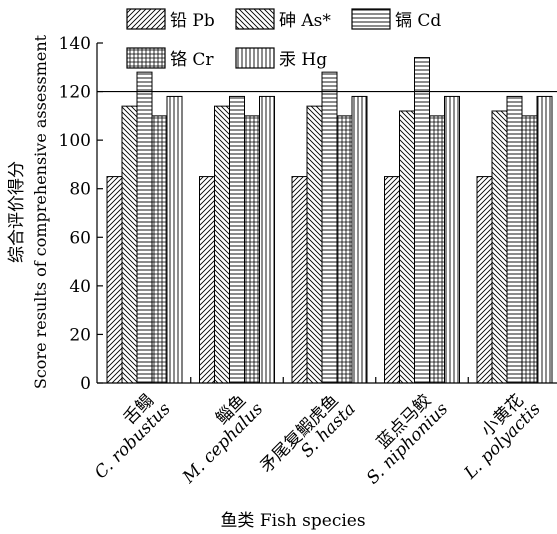 This screenshot has width=557, height=534. I want to click on y-tick-label: 120, so click(75, 93).